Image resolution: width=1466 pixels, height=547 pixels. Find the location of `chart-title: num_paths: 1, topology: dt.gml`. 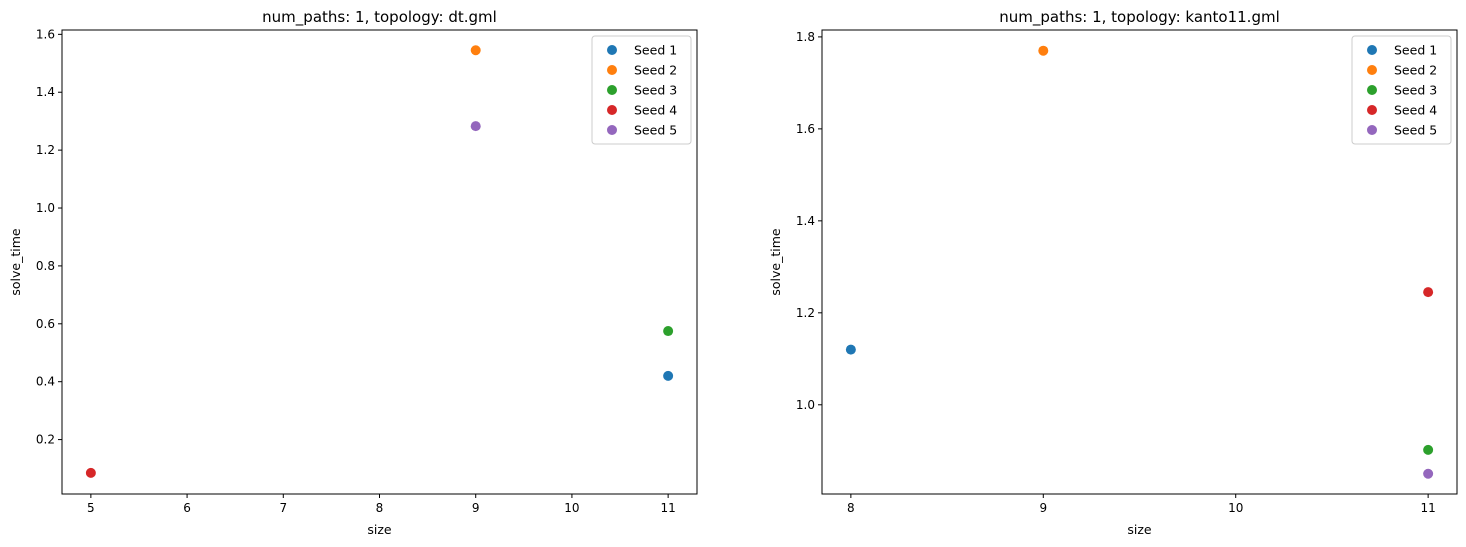

chart-title: num_paths: 1, topology: dt.gml is located at coordinates (379, 17).